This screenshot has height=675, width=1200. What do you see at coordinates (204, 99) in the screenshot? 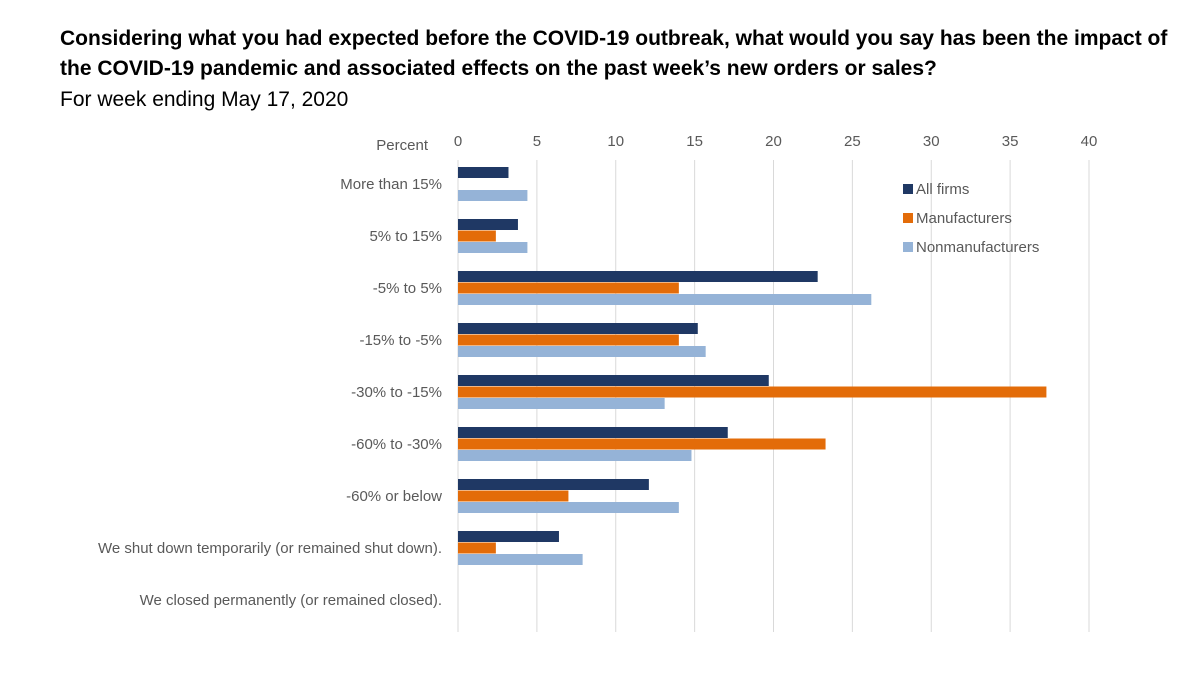
I see `chart-subtitle: For week ending May 17, 2020` at bounding box center [204, 99].